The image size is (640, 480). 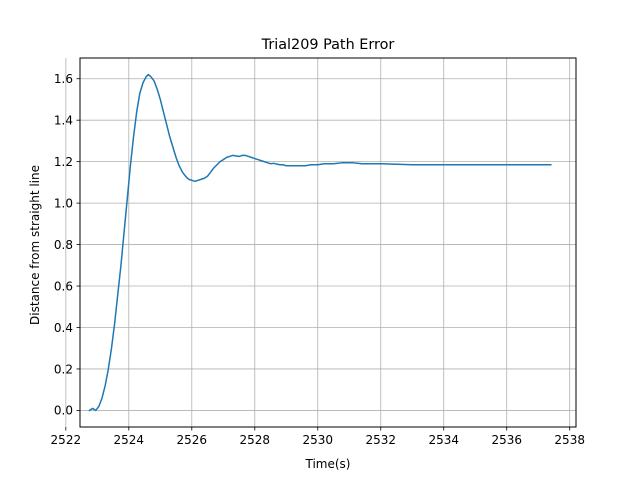 What do you see at coordinates (129, 440) in the screenshot?
I see `x-tick-label: 2524` at bounding box center [129, 440].